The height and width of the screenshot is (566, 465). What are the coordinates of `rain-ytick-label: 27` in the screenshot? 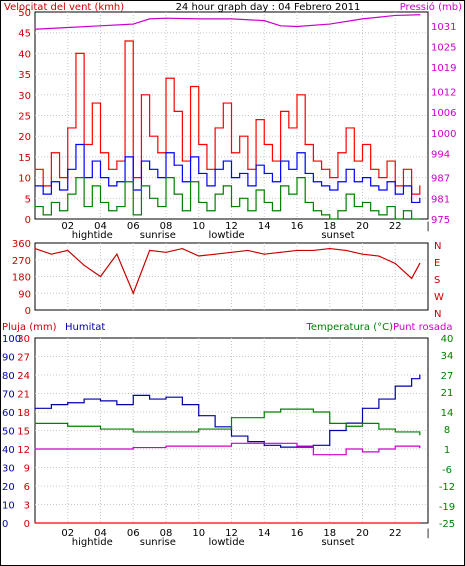 It's located at (23, 358).